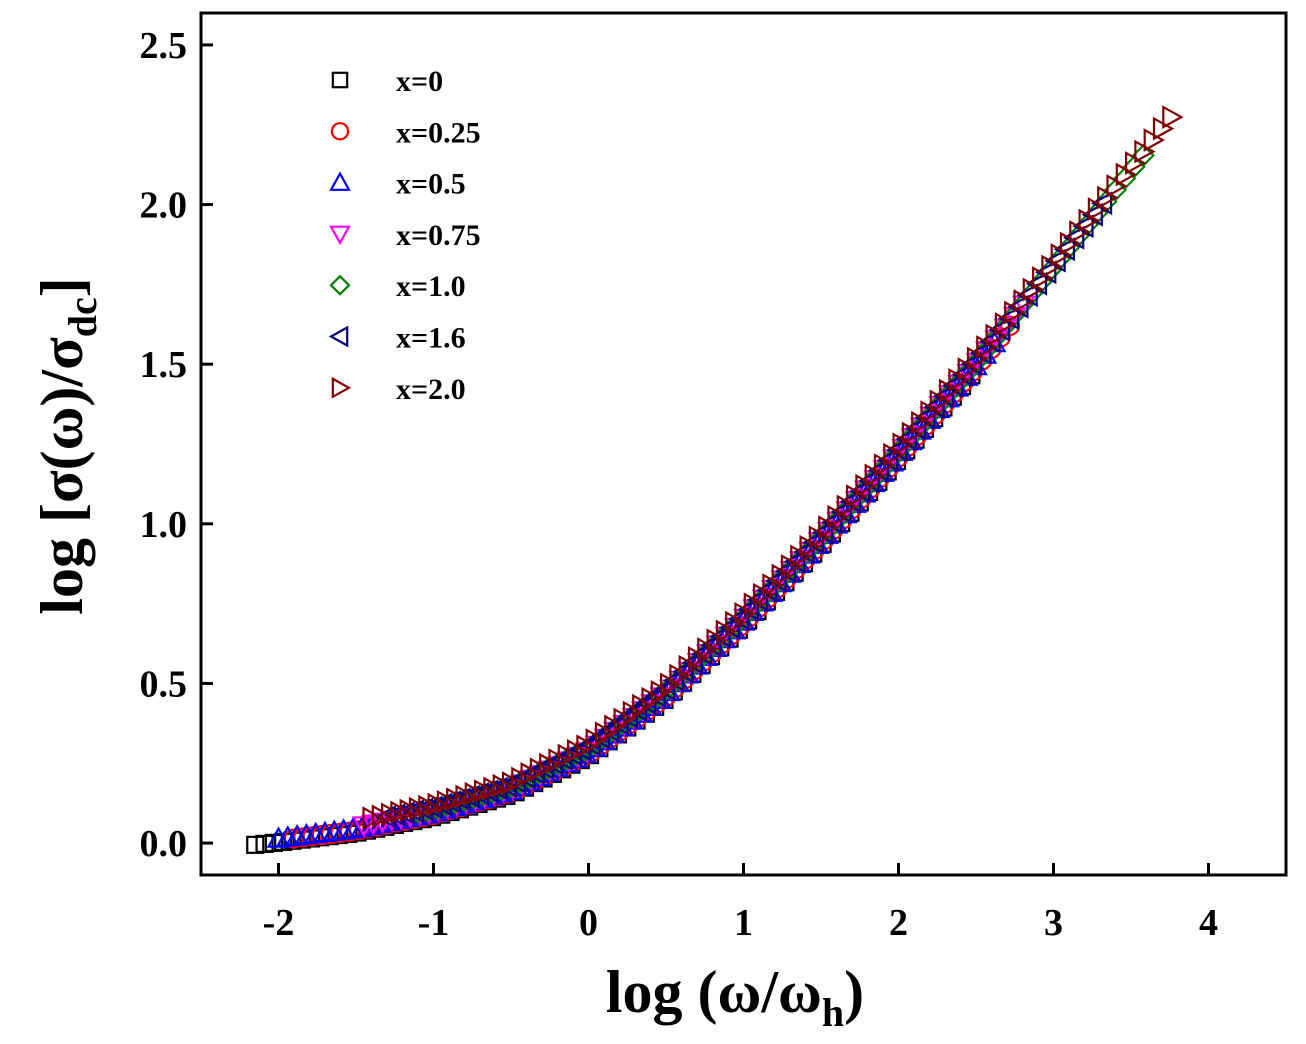 The height and width of the screenshot is (1044, 1306). Describe the element at coordinates (434, 923) in the screenshot. I see `x-tick-label: -1` at that location.